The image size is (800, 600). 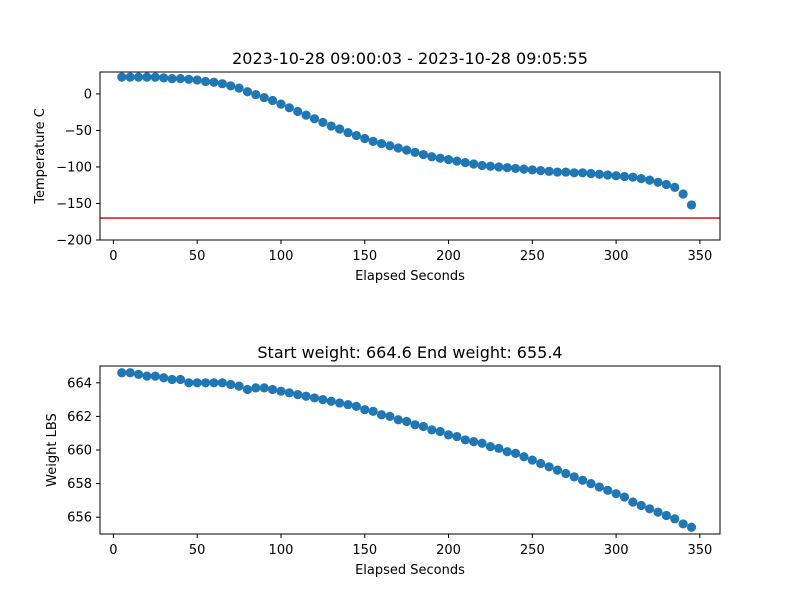 What do you see at coordinates (364, 550) in the screenshot?
I see `weight-x-tick-label: 150` at bounding box center [364, 550].